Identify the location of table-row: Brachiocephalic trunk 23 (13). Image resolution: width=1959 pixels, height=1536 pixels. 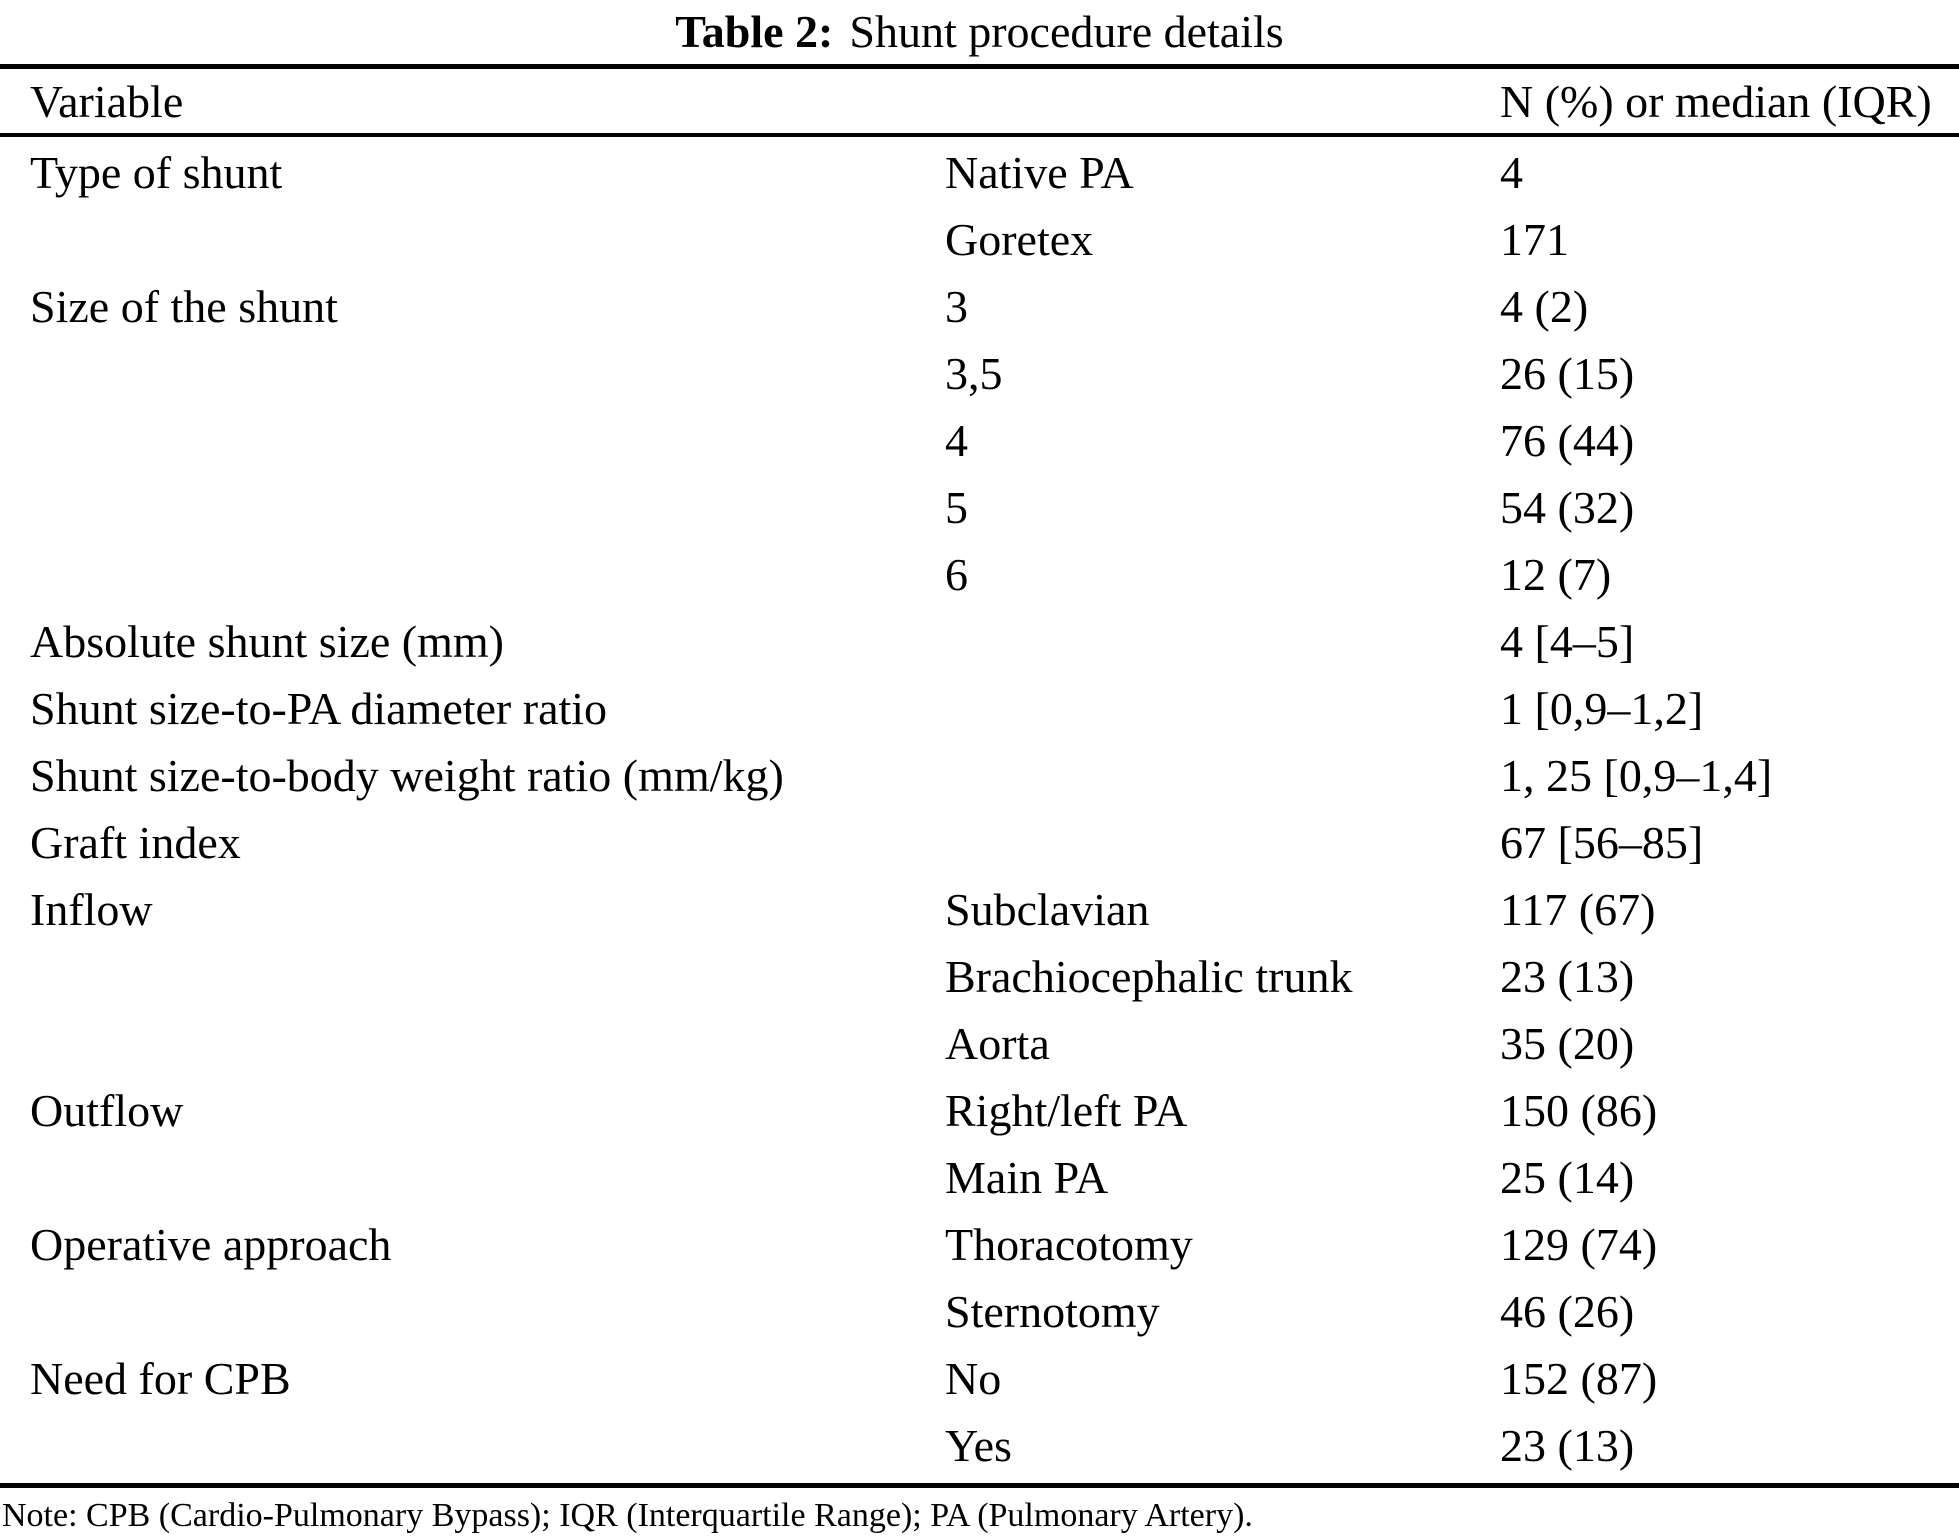
(979, 976).